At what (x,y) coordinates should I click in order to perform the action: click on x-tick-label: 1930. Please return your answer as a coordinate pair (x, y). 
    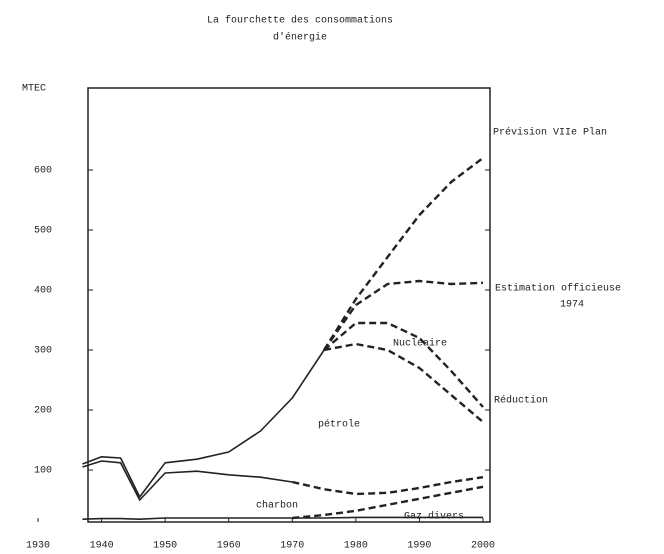
    Looking at the image, I should click on (38, 546).